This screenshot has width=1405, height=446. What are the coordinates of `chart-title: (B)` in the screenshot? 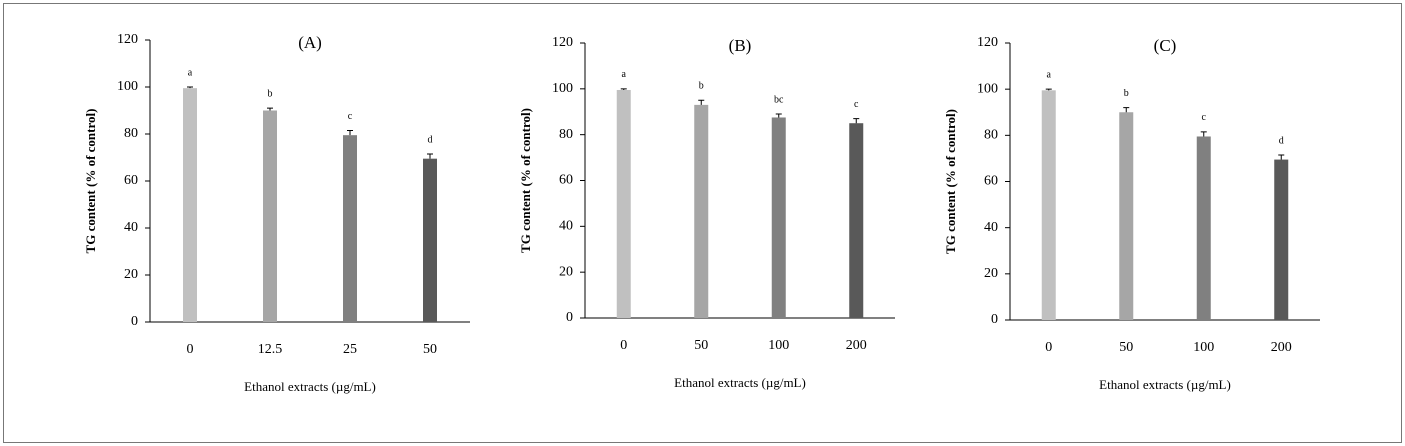 It's located at (740, 45).